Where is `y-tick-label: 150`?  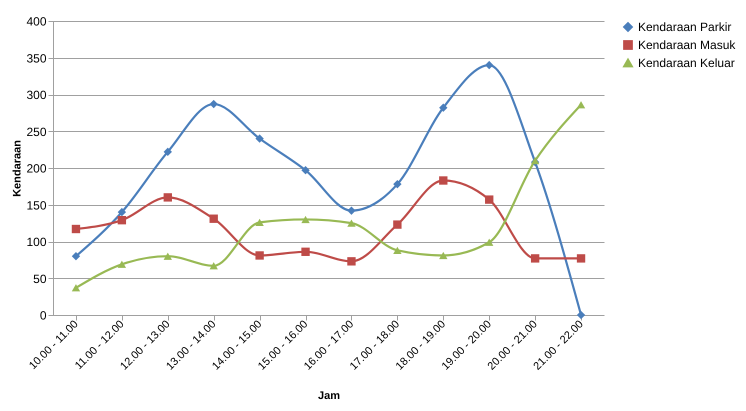 y-tick-label: 150 is located at coordinates (36, 205).